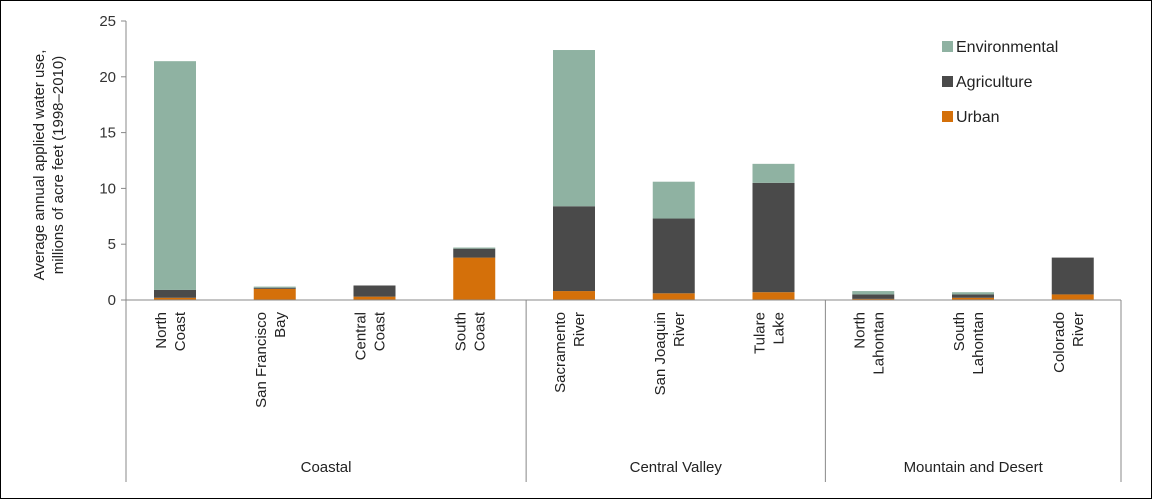 The image size is (1154, 501). What do you see at coordinates (470, 331) in the screenshot?
I see `category-label: South Coast` at bounding box center [470, 331].